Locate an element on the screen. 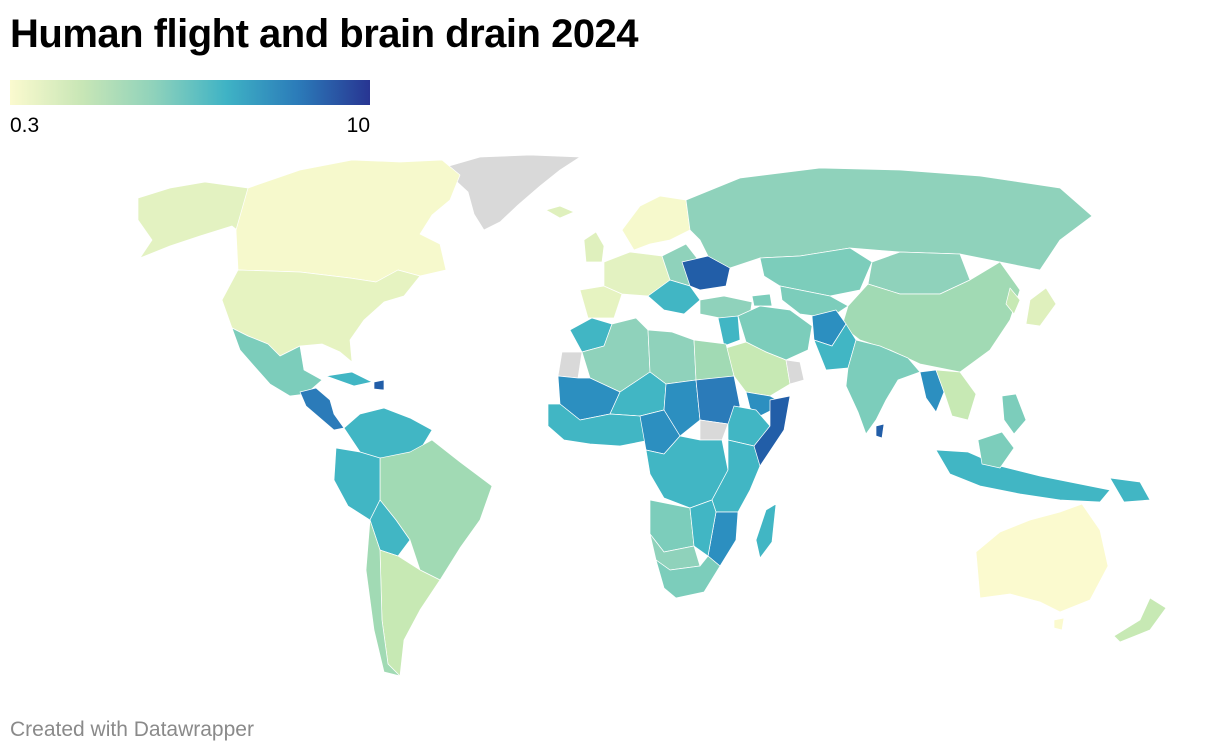 The height and width of the screenshot is (754, 1220). region-alaska is located at coordinates (194, 220).